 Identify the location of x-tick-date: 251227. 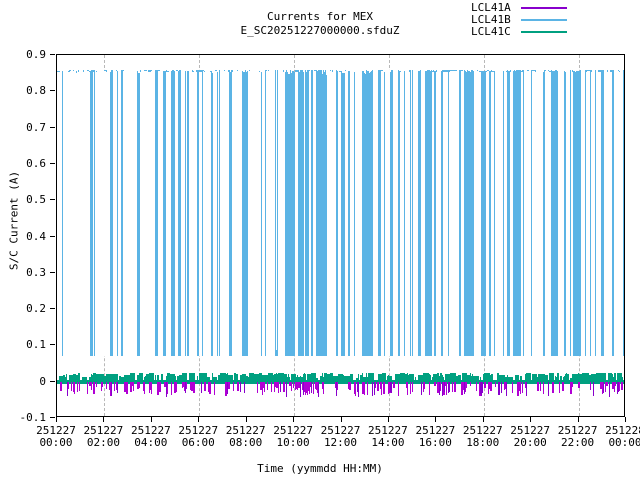
(530, 430).